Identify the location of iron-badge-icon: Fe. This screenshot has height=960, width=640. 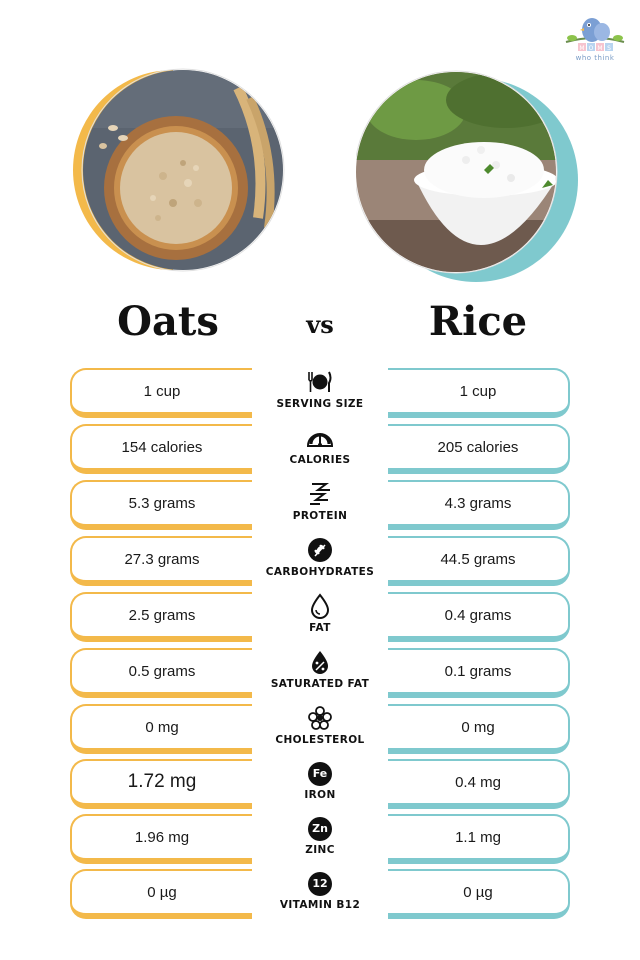
(320, 774).